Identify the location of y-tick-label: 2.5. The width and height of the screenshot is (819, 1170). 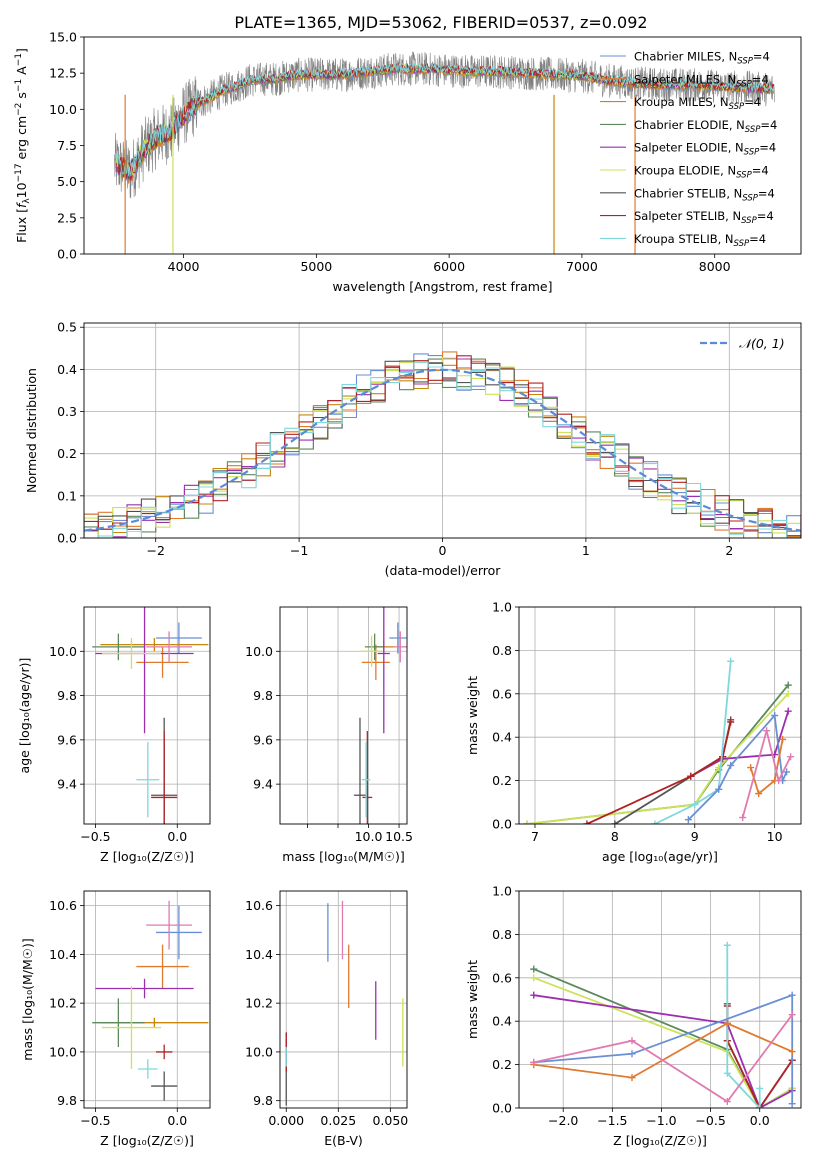
(67, 217).